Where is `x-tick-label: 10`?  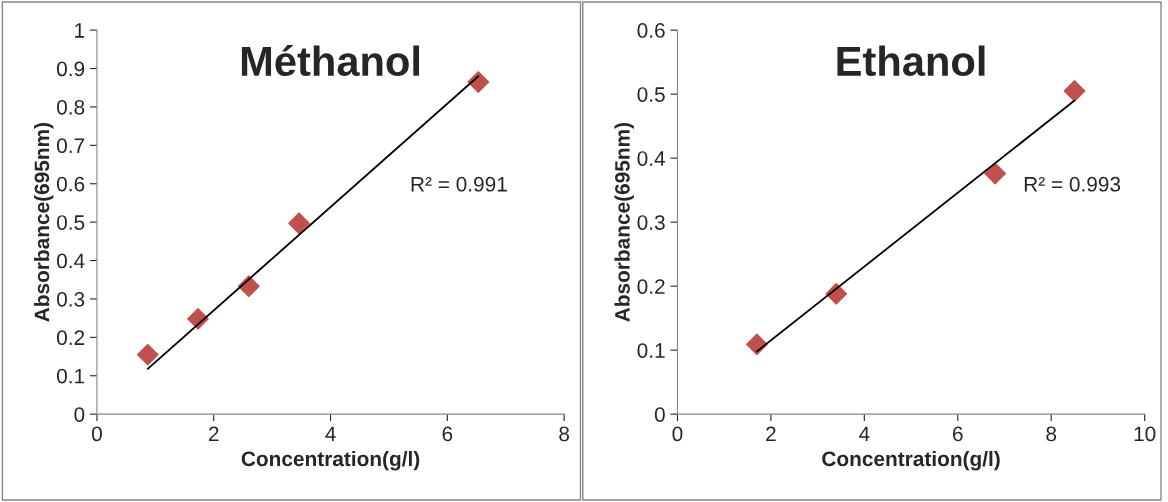 x-tick-label: 10 is located at coordinates (1145, 434).